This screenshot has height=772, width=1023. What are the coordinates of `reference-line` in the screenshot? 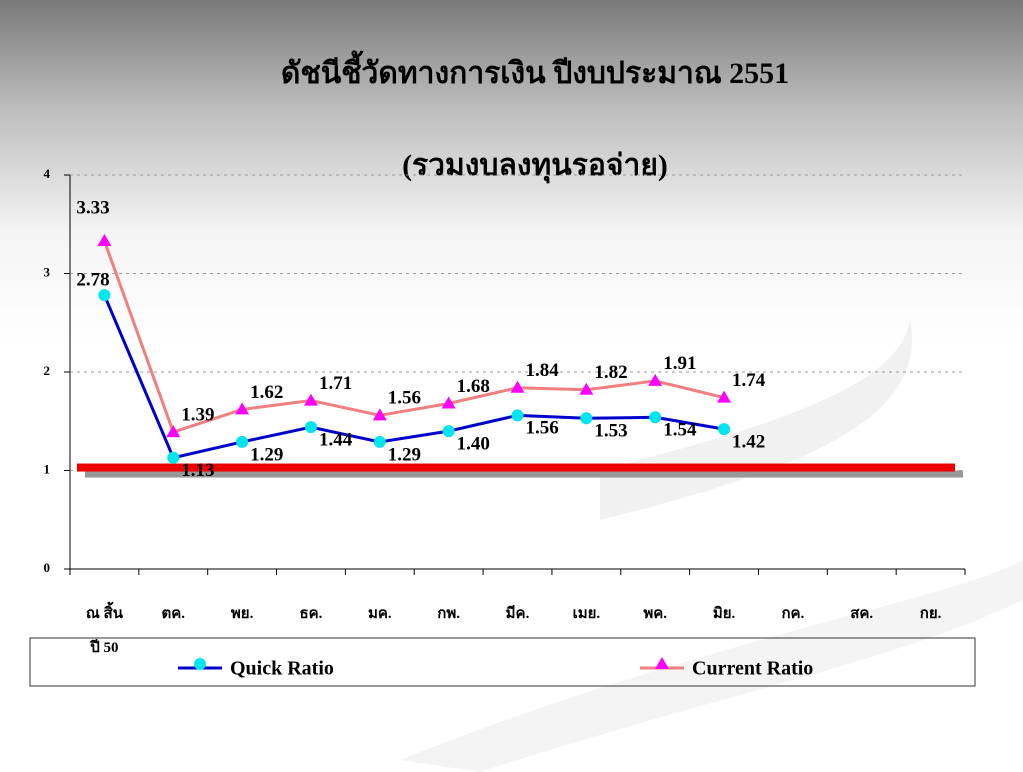 It's located at (516, 467).